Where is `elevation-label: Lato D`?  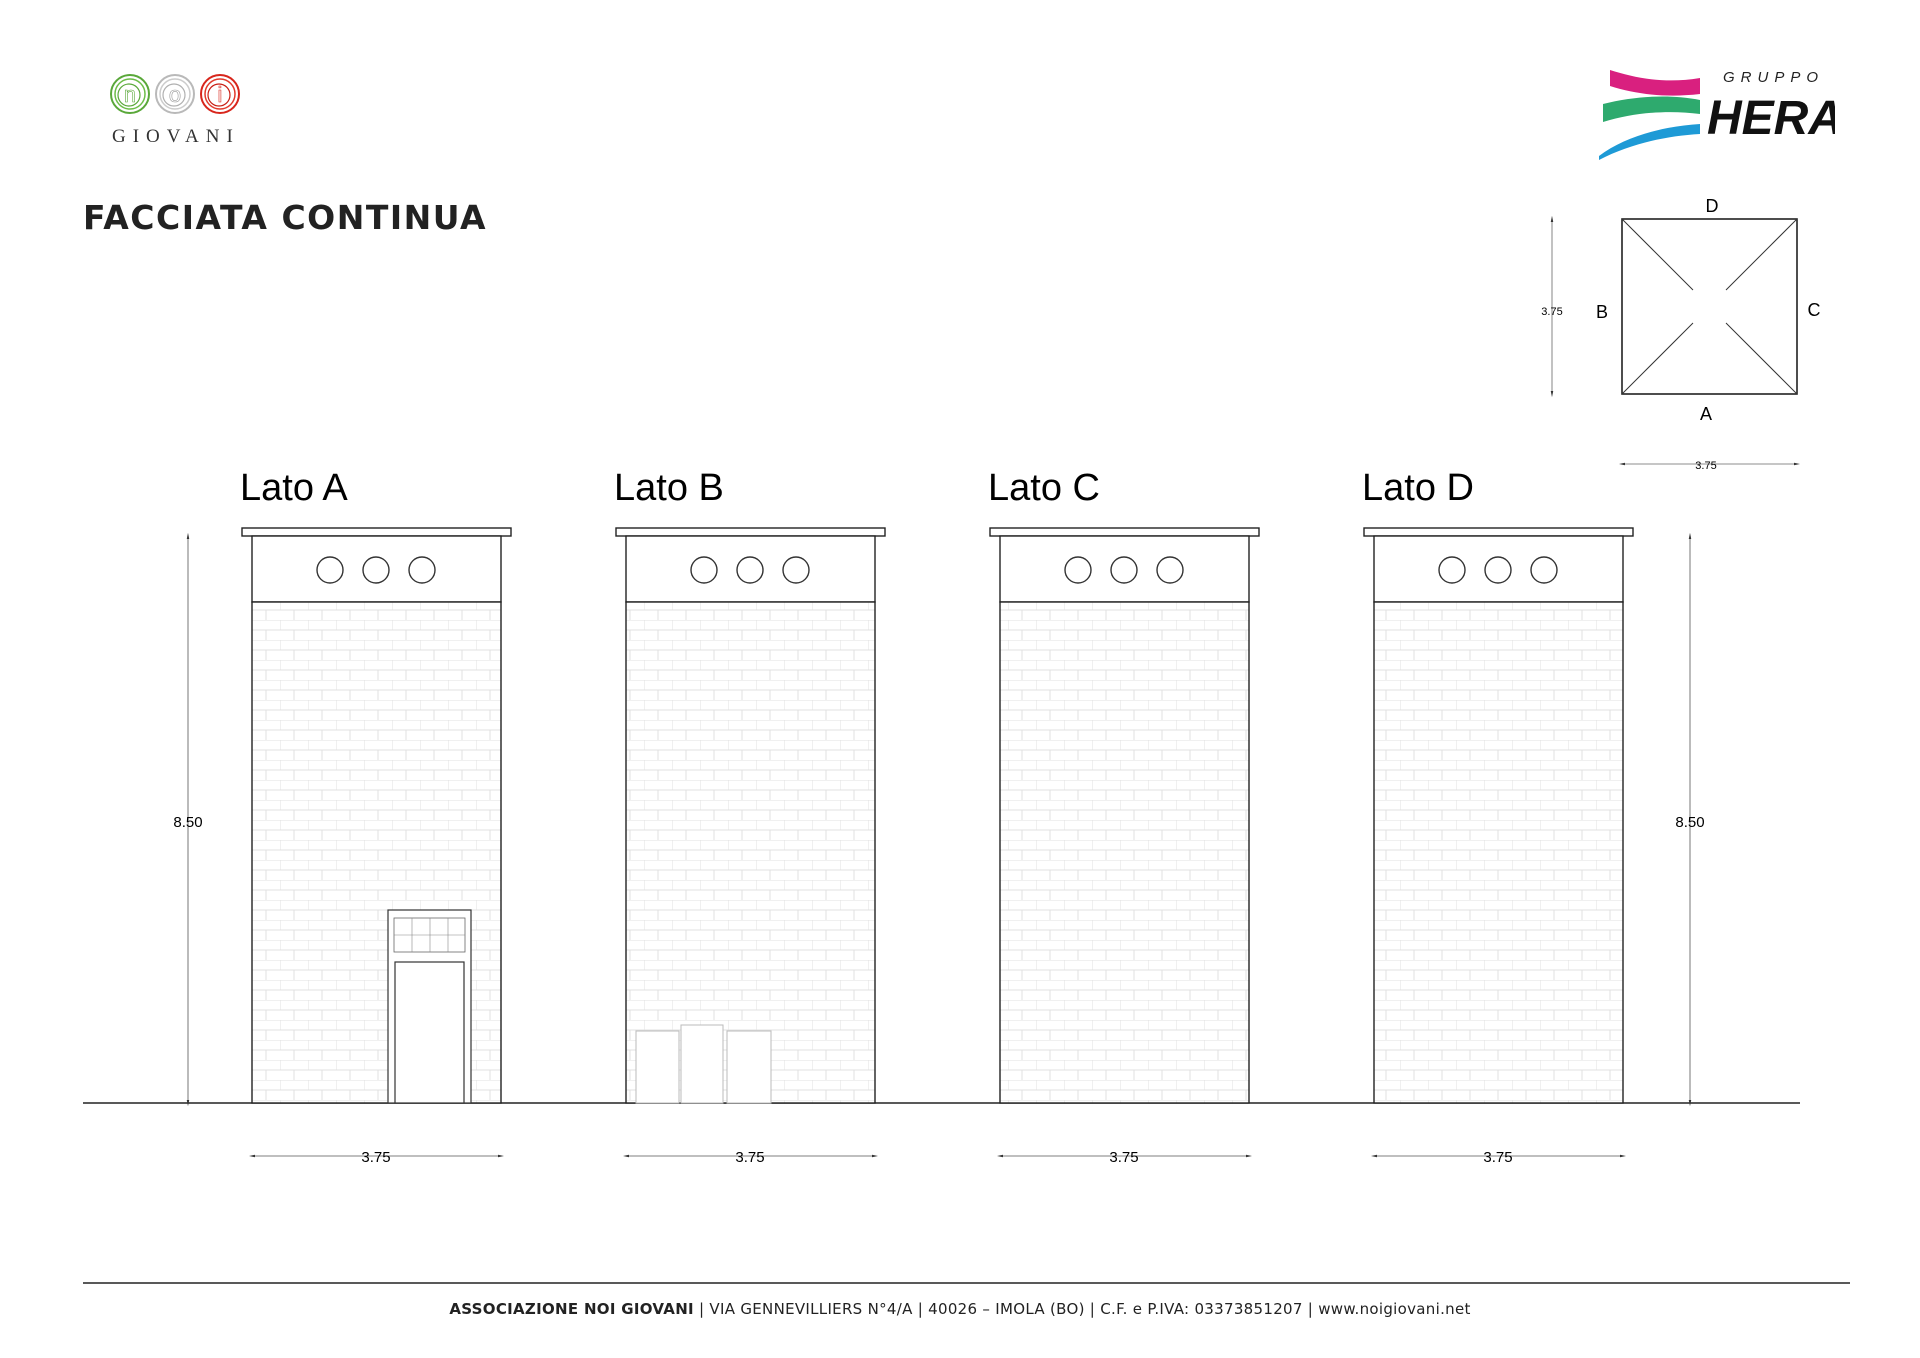 elevation-label: Lato D is located at coordinates (1418, 488).